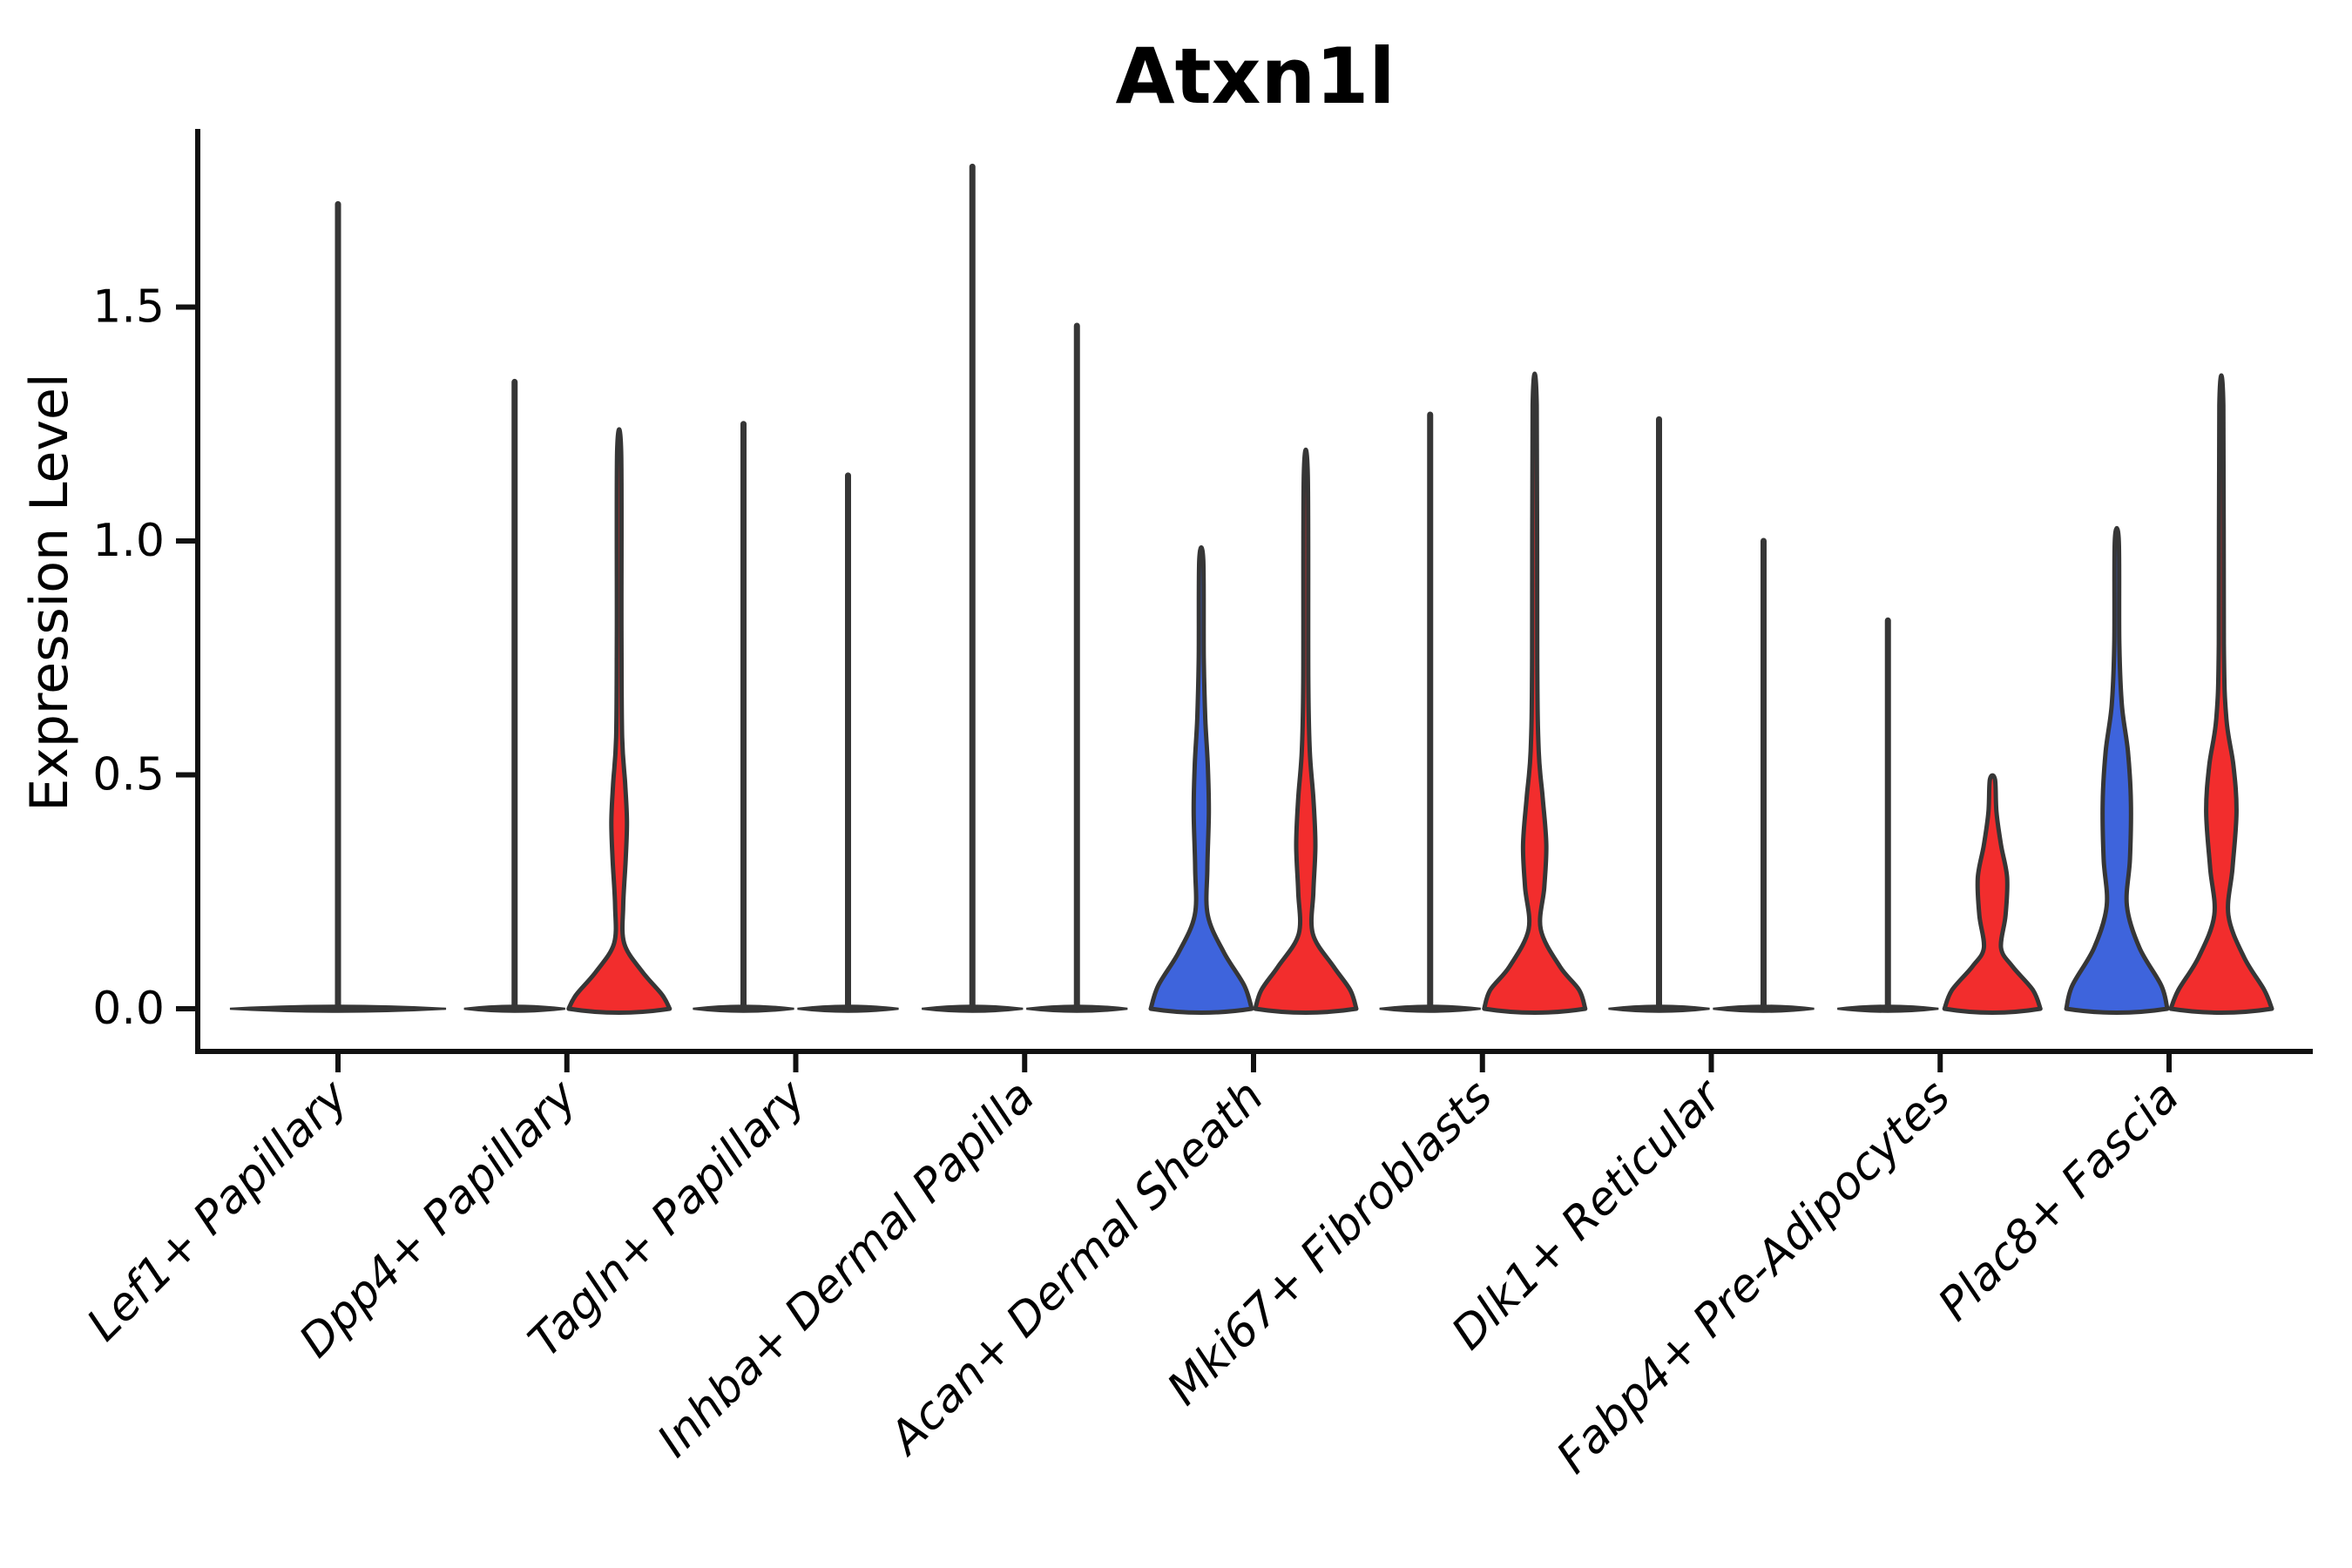 The width and height of the screenshot is (2352, 1568). Describe the element at coordinates (1077, 1008) in the screenshot. I see `violin-inhba-dermal-papilla-right-base` at that location.